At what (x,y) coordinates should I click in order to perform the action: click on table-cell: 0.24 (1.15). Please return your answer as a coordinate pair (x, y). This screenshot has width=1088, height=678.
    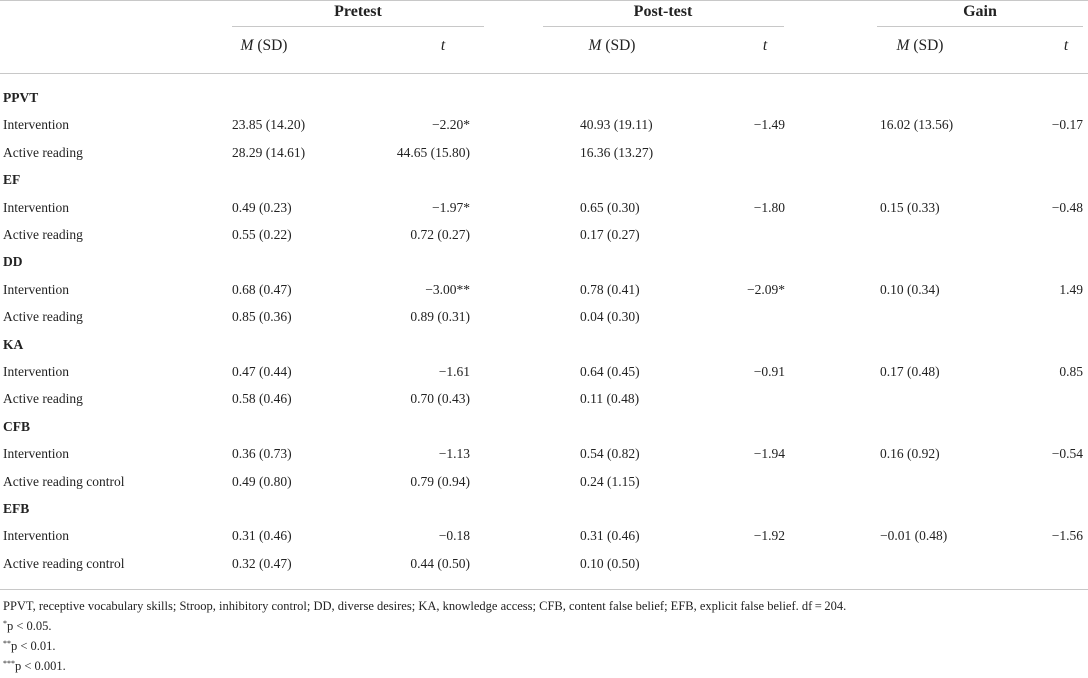
    Looking at the image, I should click on (610, 481).